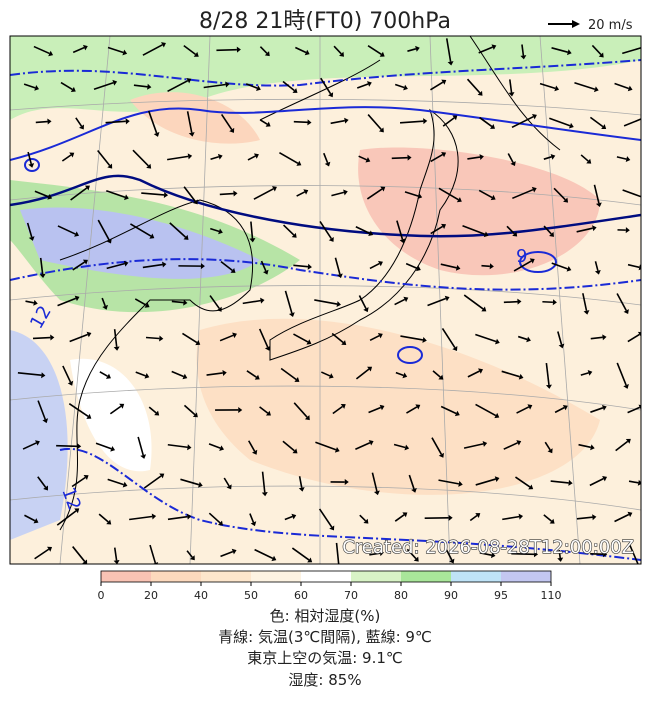  Describe the element at coordinates (325, 21) in the screenshot. I see `title: 8/28 21時(FT0) 700hPa` at that location.